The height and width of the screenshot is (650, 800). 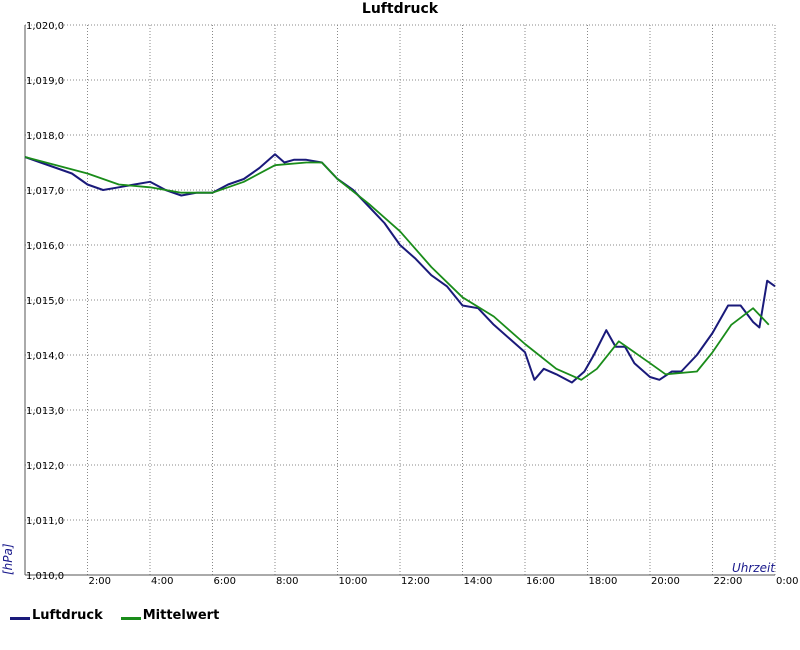 I want to click on legend: Luftdruck Mittelwert, so click(x=123, y=615).